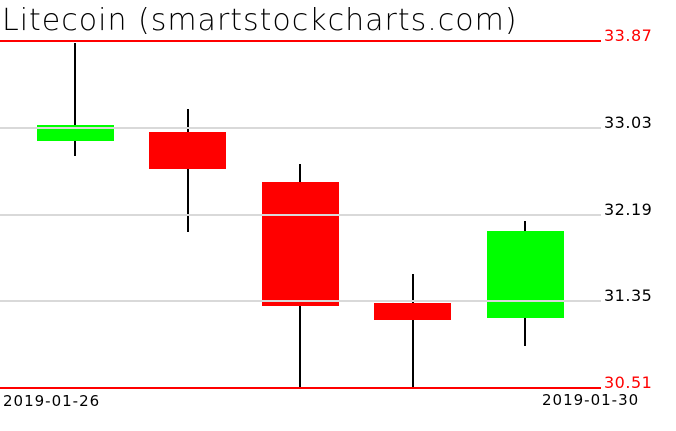  I want to click on x-axis-label-start: 2019-01-26, so click(52, 401).